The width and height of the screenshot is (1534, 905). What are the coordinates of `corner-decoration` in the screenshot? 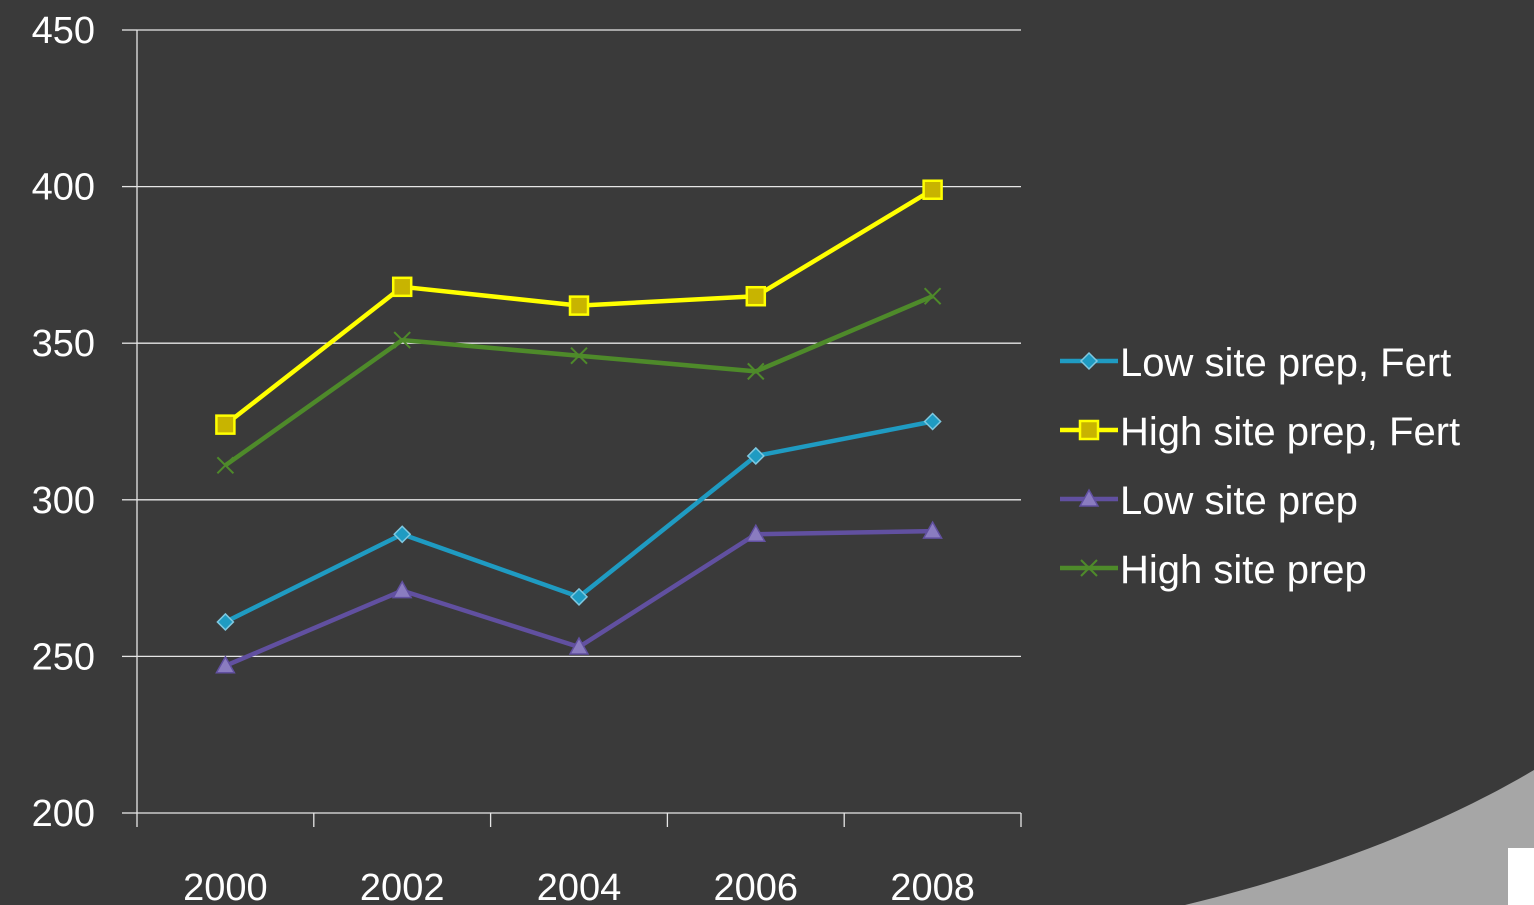 It's located at (1359, 837).